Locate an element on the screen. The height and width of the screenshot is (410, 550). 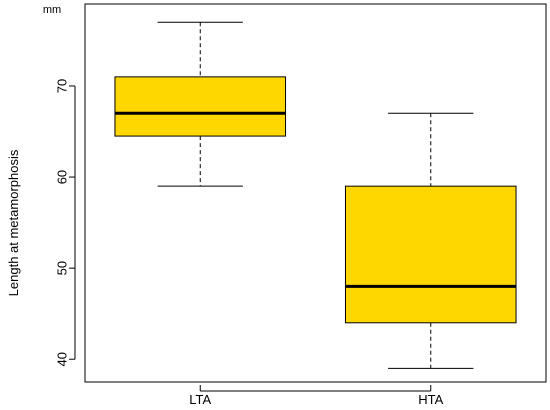
box-lta is located at coordinates (200, 104).